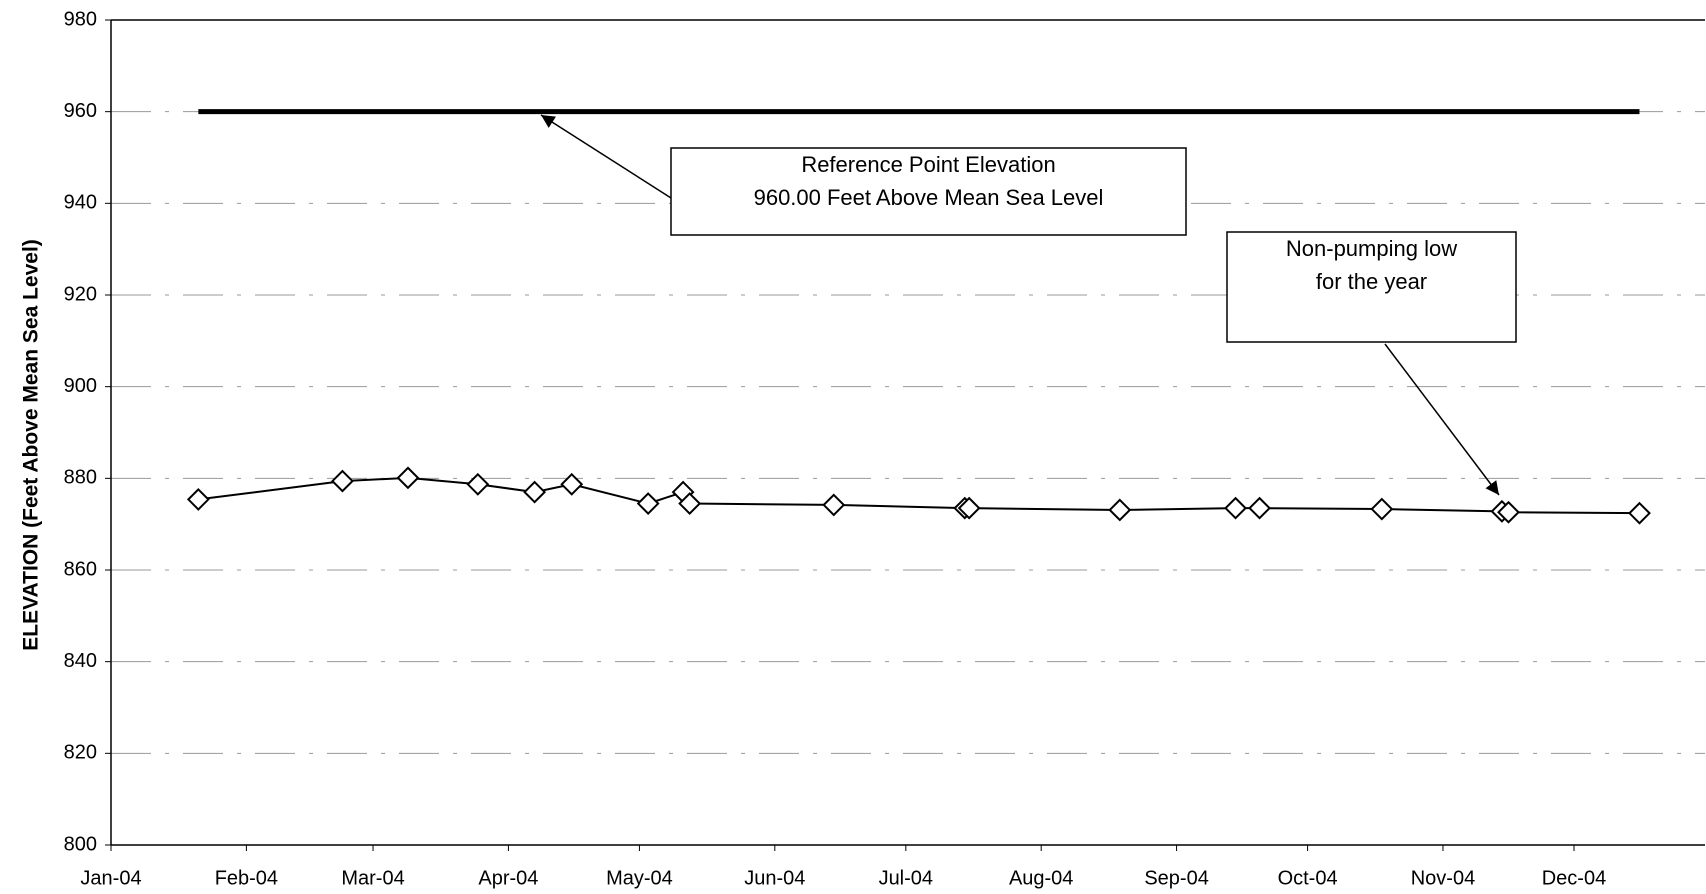 The height and width of the screenshot is (894, 1706). What do you see at coordinates (906, 878) in the screenshot?
I see `x-tick-label: Jul-04` at bounding box center [906, 878].